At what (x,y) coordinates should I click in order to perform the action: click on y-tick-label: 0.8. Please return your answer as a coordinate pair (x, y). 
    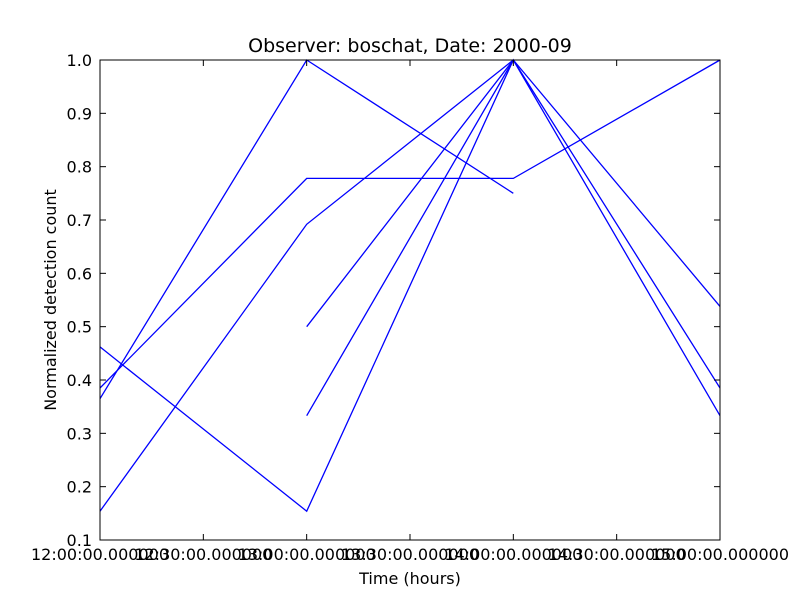
    Looking at the image, I should click on (79, 167).